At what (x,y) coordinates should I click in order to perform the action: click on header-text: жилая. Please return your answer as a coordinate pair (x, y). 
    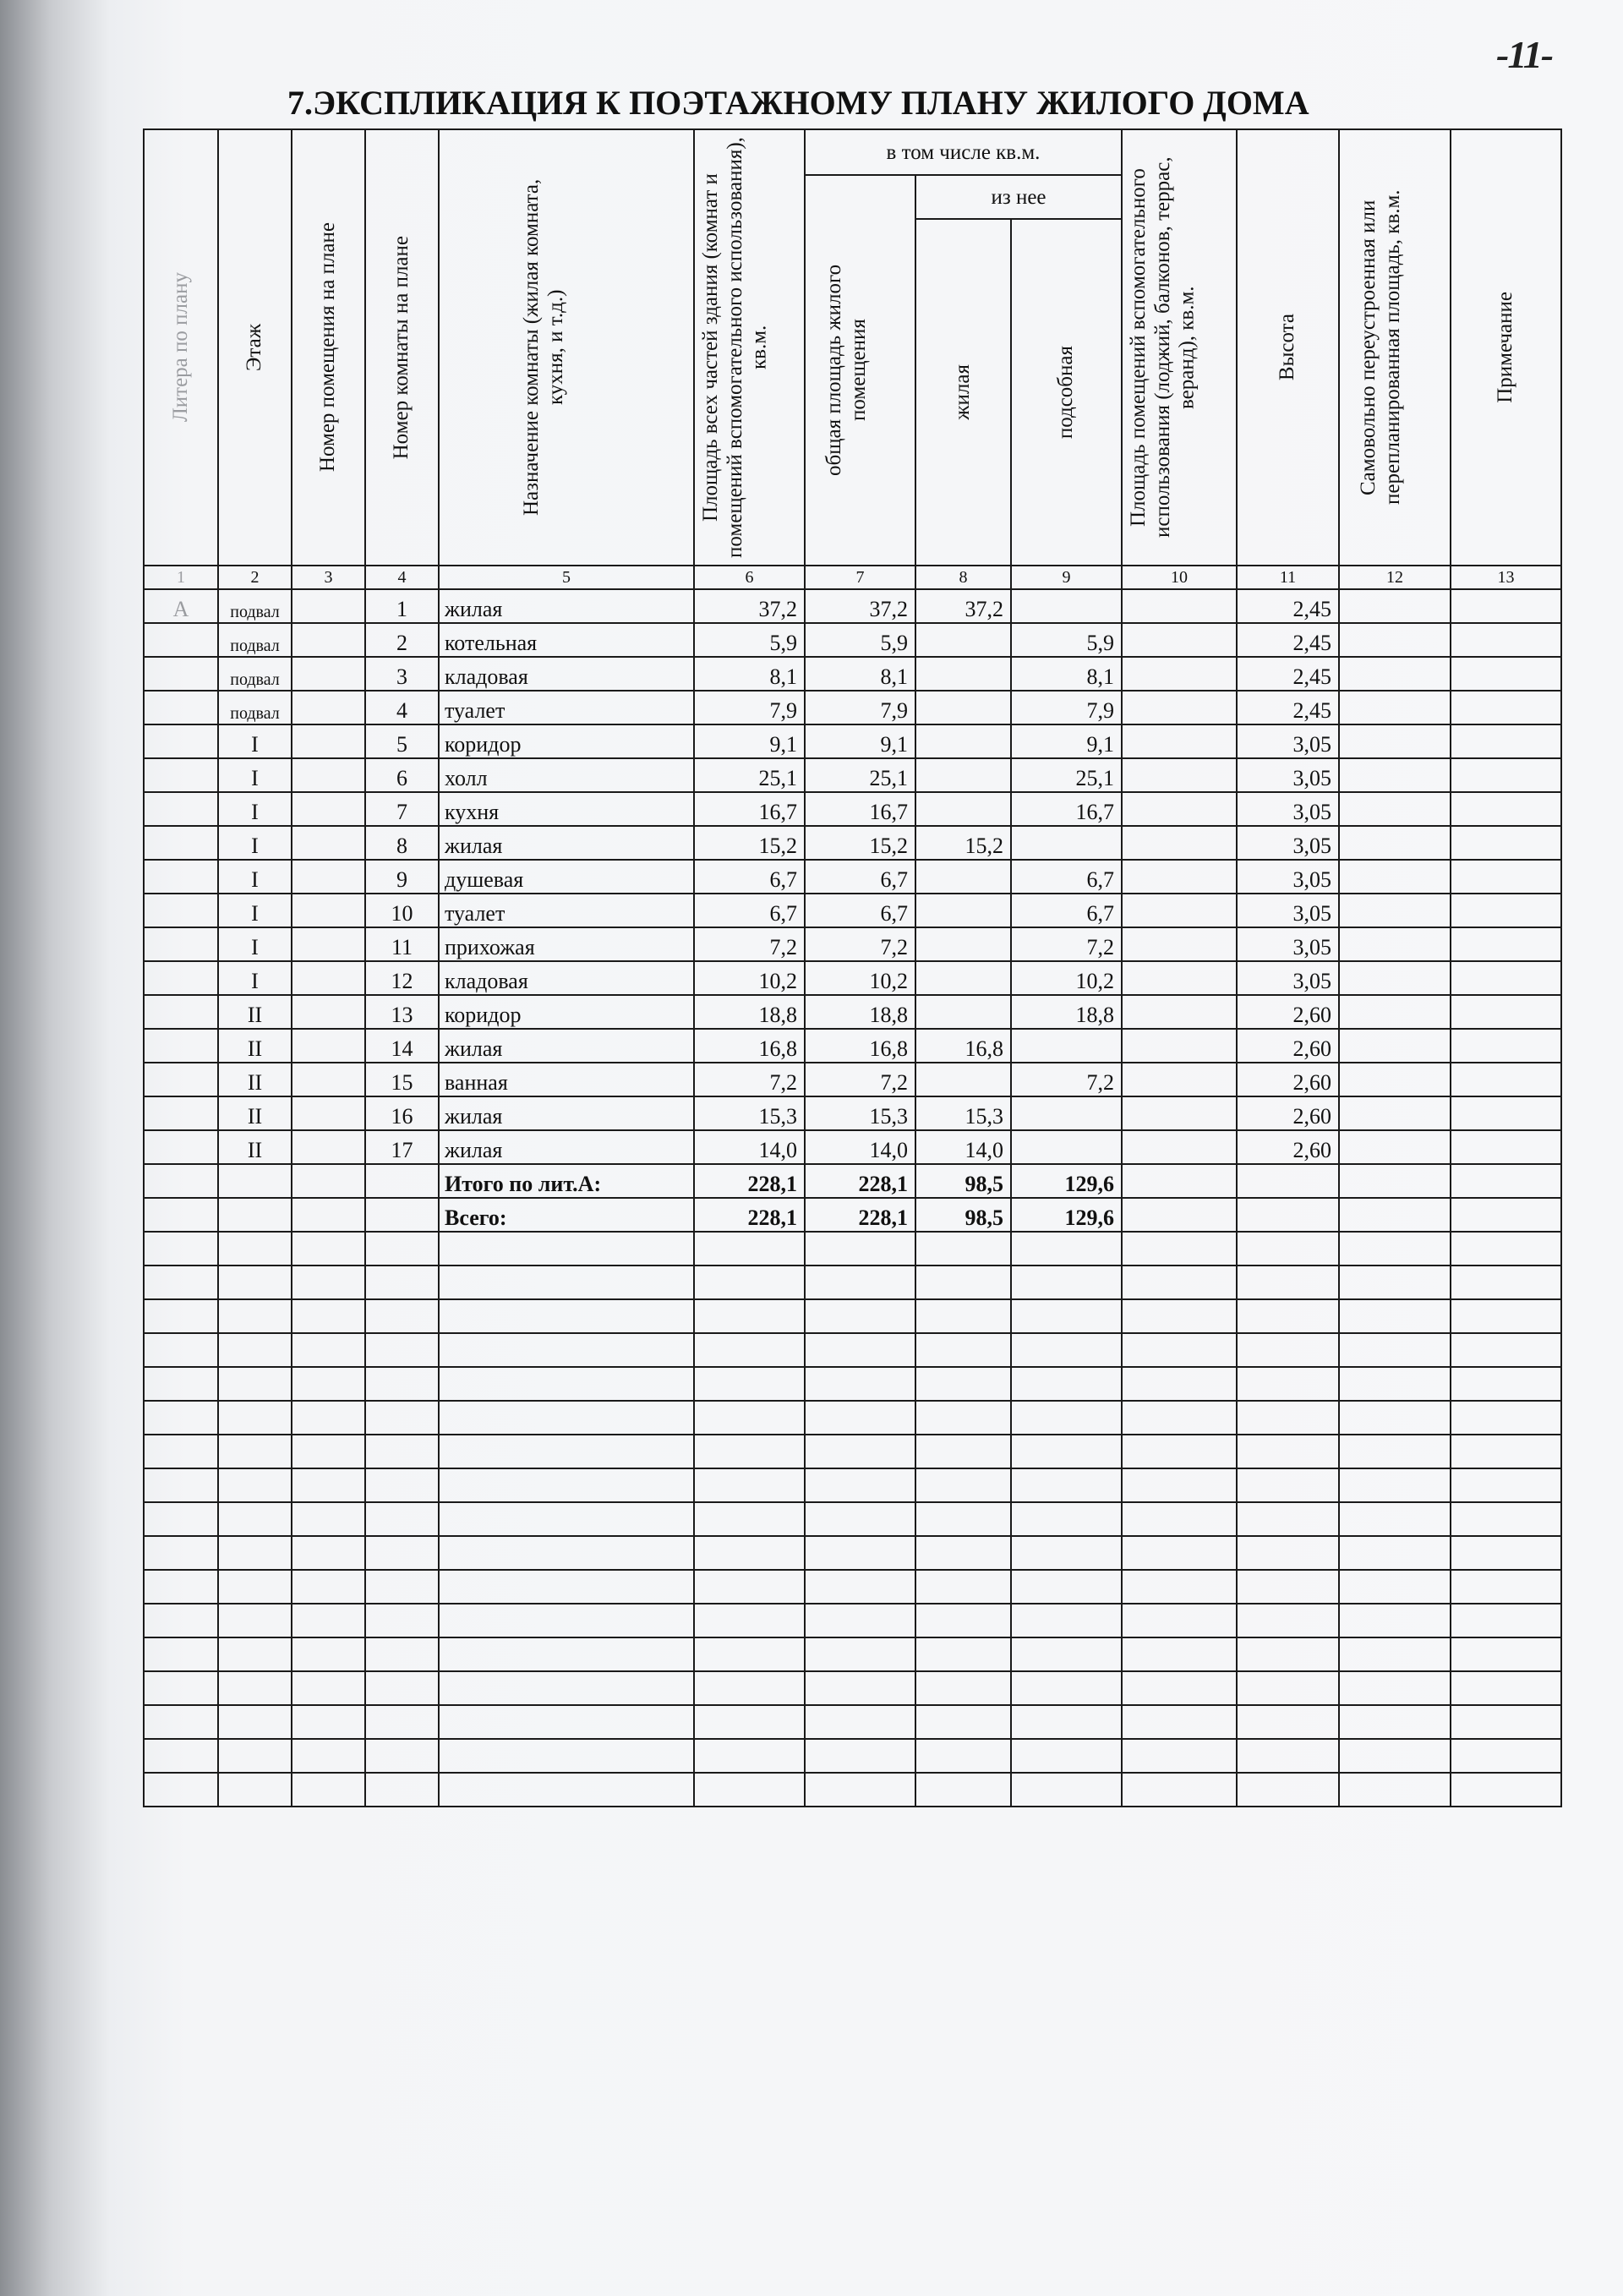
    Looking at the image, I should click on (963, 392).